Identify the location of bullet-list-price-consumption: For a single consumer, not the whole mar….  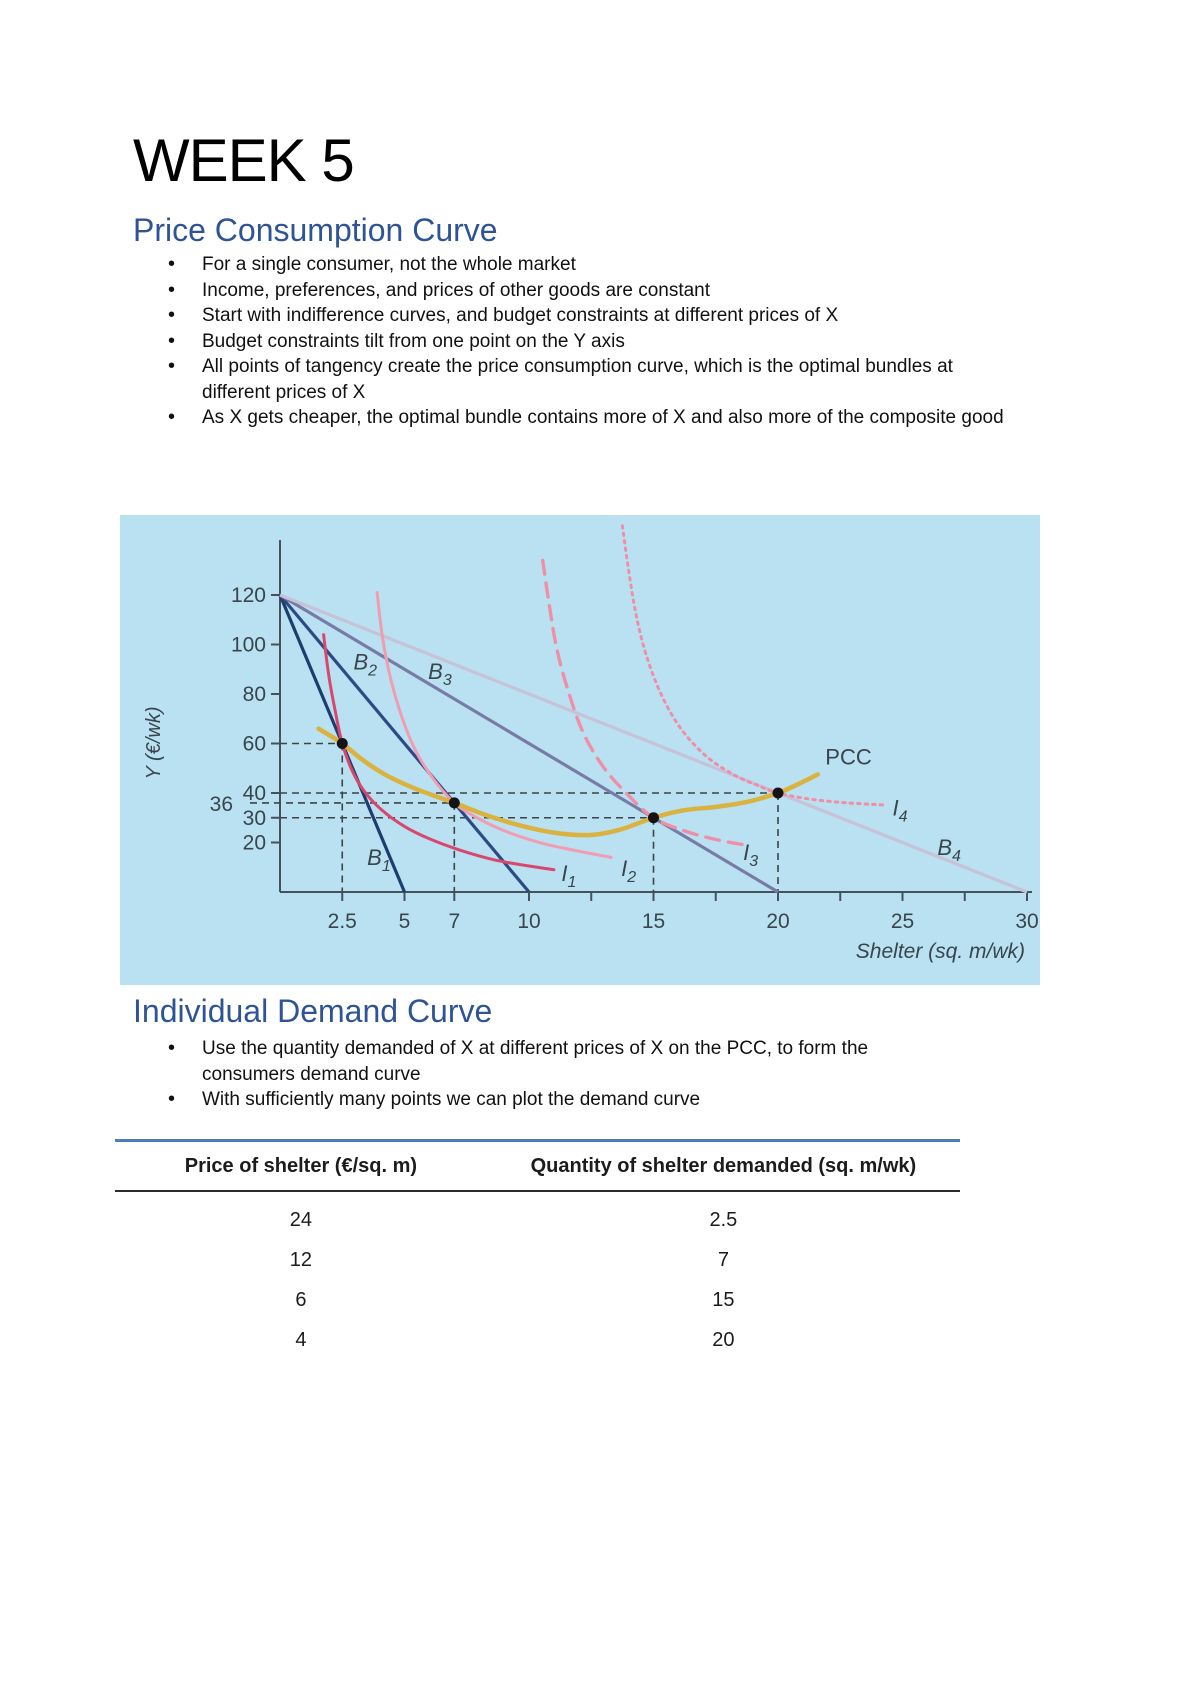
(587, 341).